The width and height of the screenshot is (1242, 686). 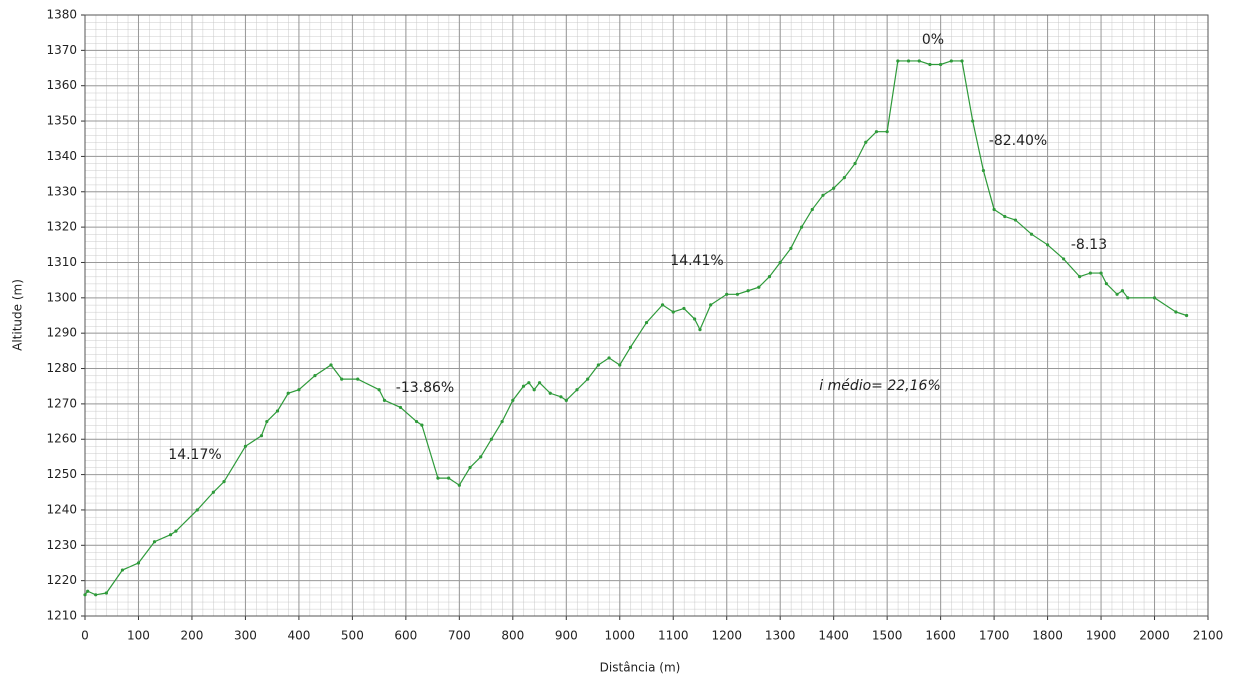 What do you see at coordinates (61, 616) in the screenshot?
I see `y-tick-label: 1210` at bounding box center [61, 616].